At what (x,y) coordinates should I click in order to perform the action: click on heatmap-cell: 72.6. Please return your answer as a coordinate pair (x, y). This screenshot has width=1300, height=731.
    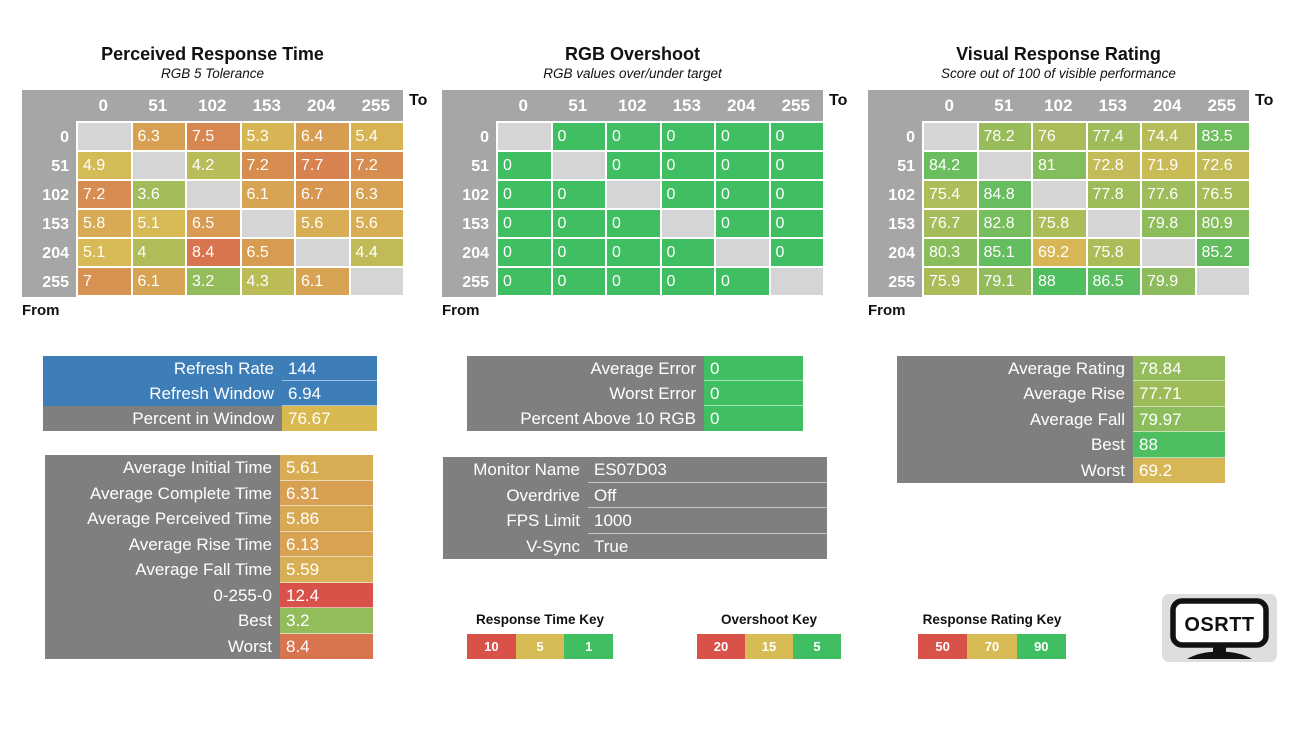
    Looking at the image, I should click on (1221, 166).